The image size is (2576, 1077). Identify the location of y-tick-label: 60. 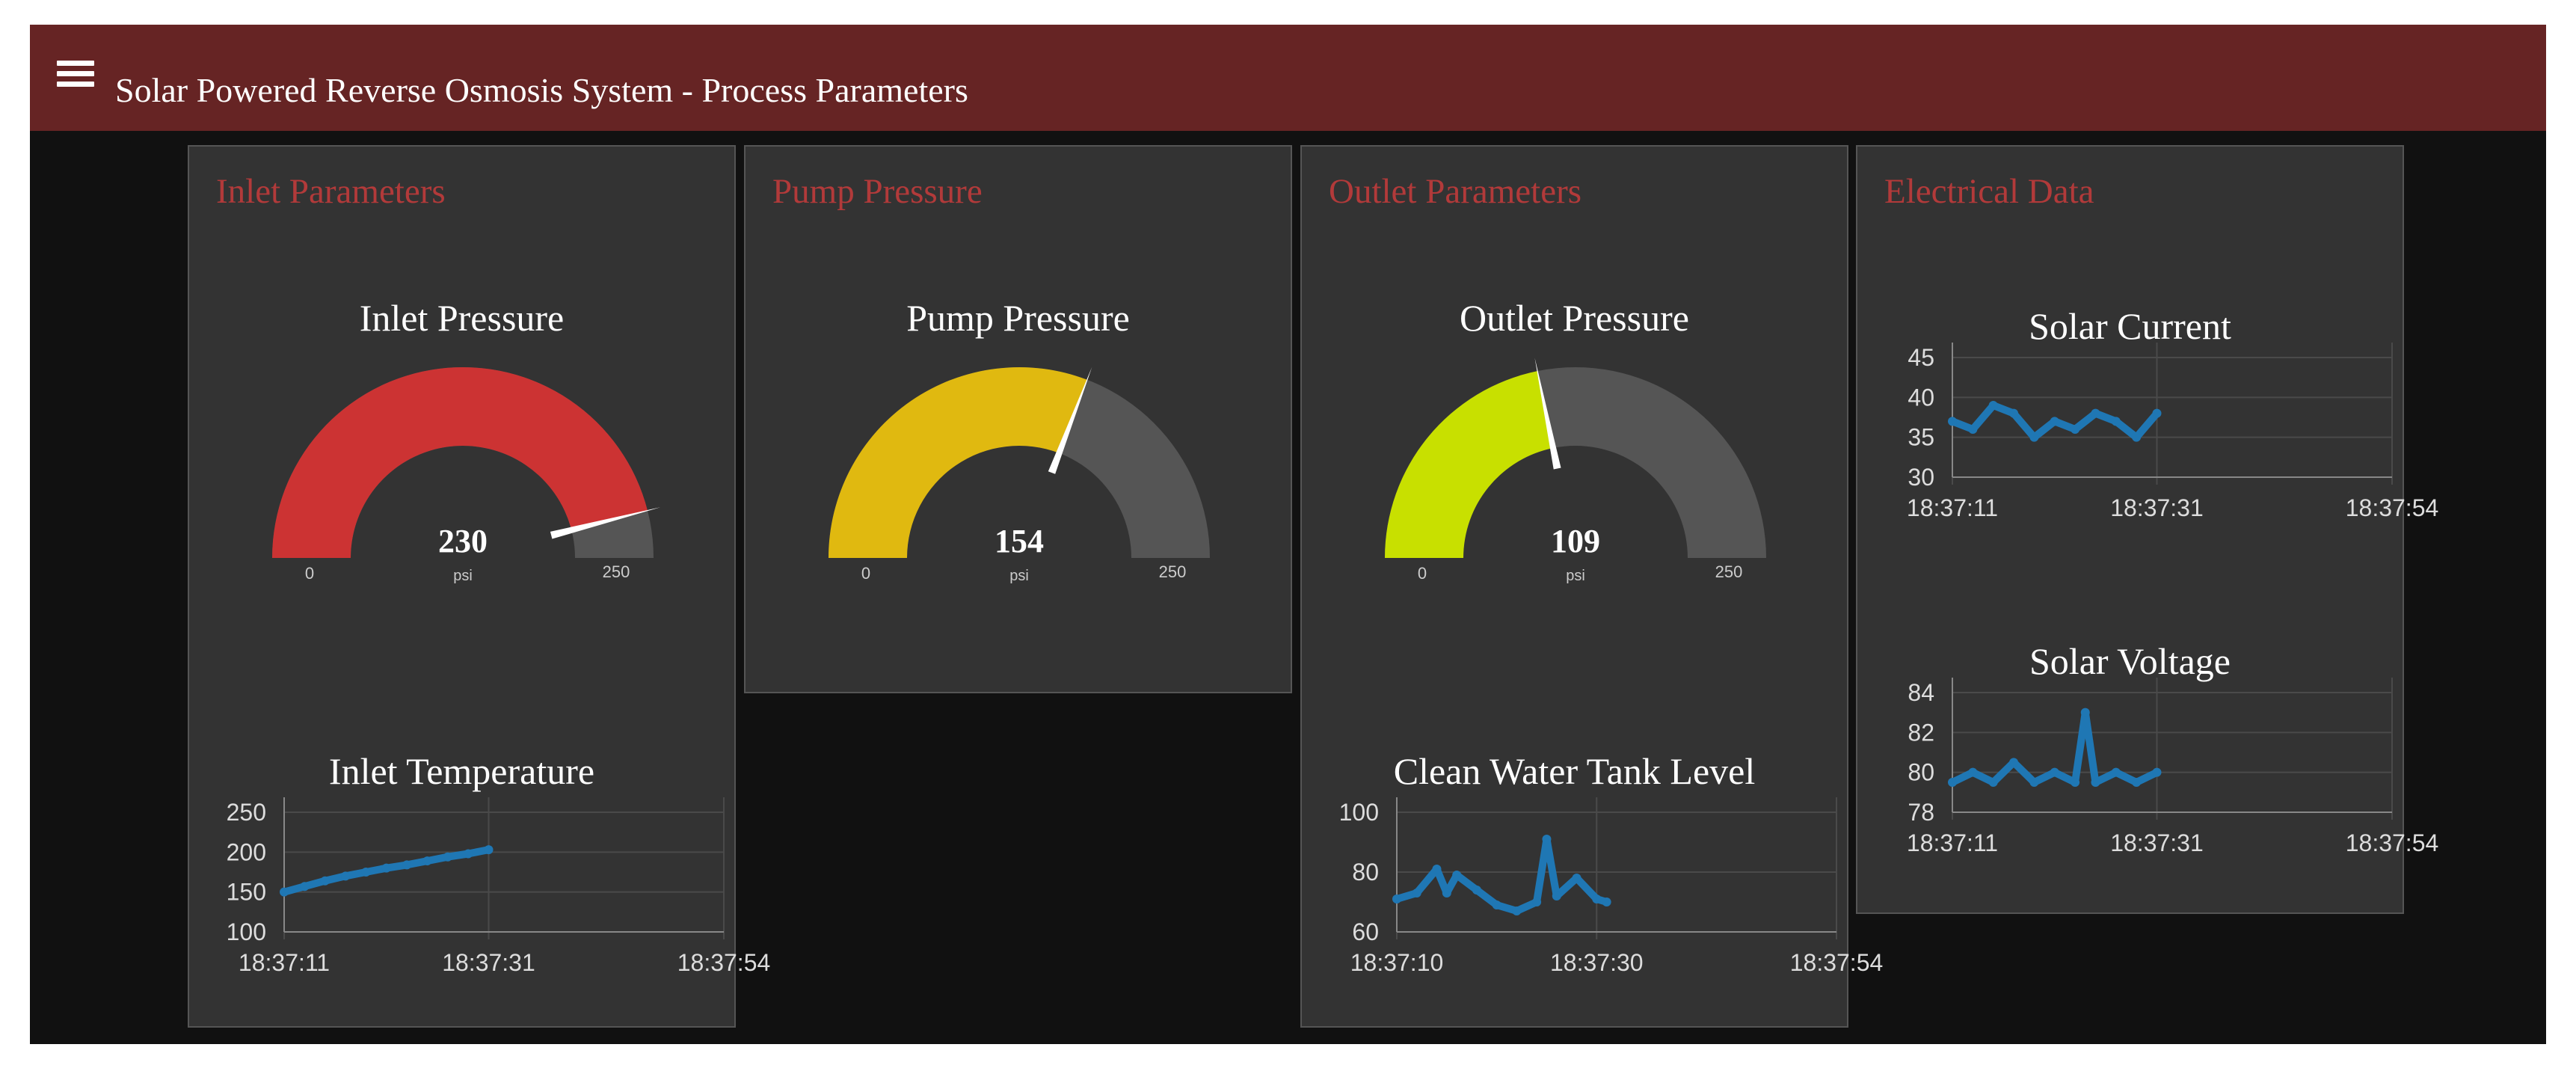
(1365, 931).